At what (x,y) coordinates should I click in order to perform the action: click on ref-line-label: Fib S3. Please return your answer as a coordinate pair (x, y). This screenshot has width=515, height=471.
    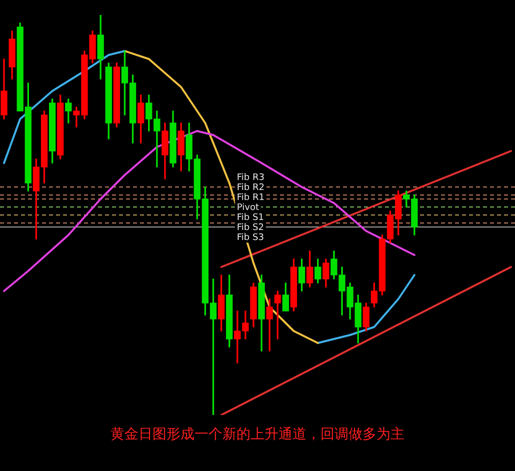
    Looking at the image, I should click on (250, 237).